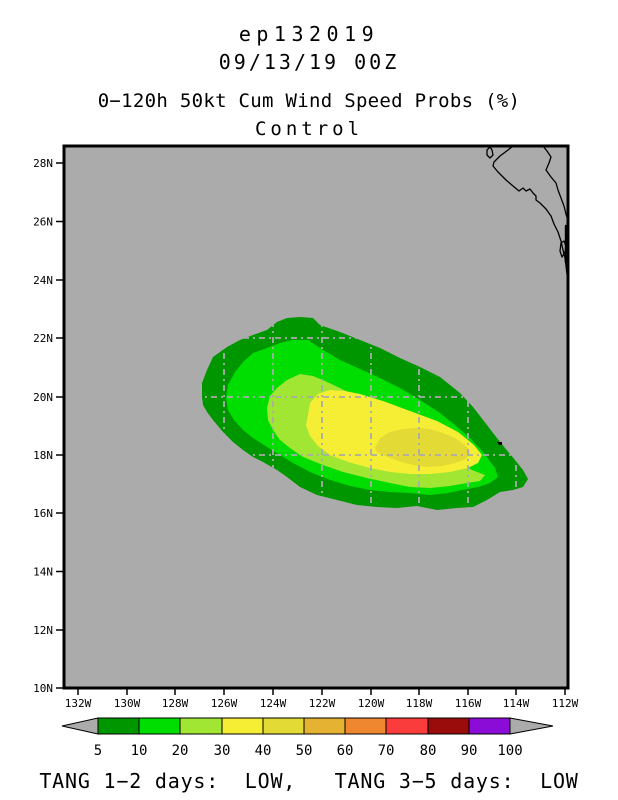 Image resolution: width=618 pixels, height=800 pixels. I want to click on colorbar-label-100: 100, so click(509, 751).